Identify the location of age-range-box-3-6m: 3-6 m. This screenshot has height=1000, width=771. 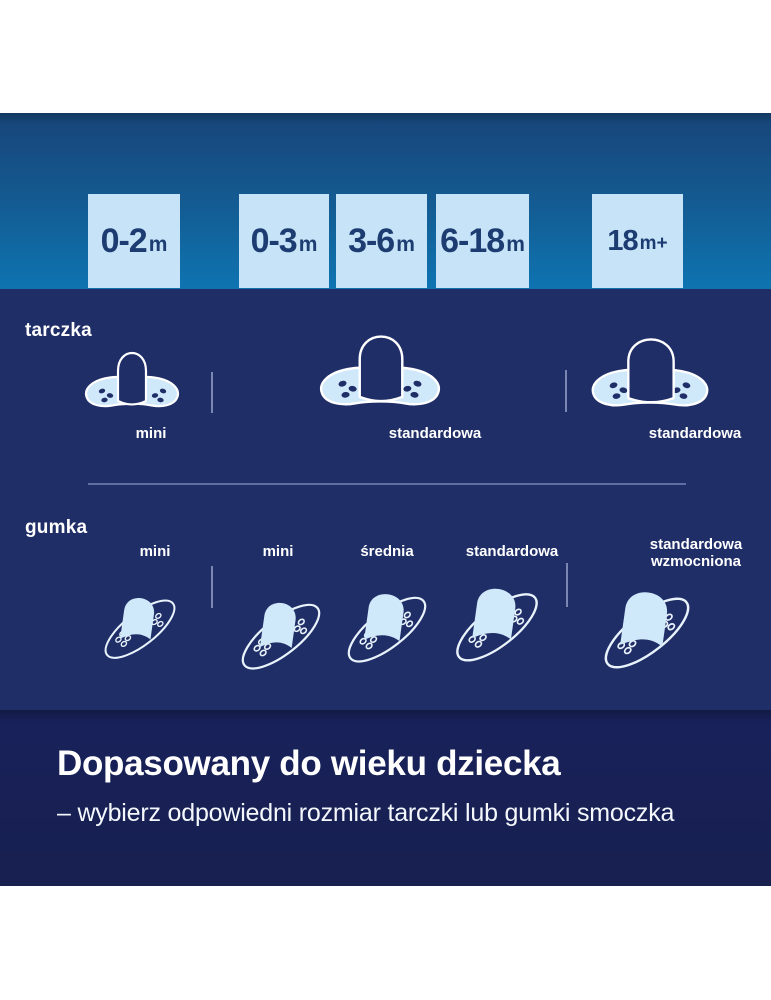
(381, 241).